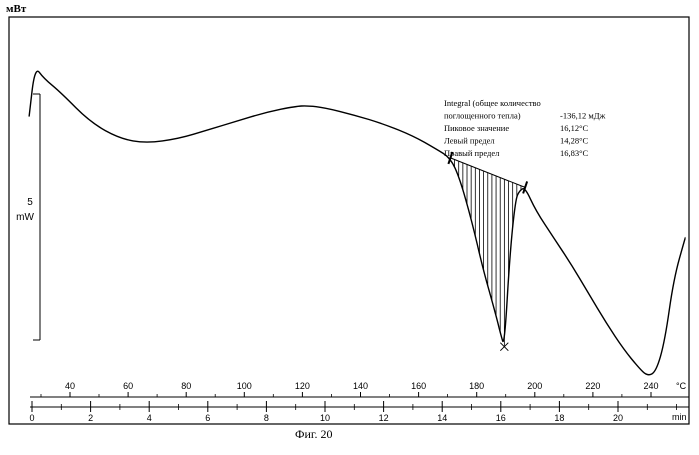 The height and width of the screenshot is (455, 699). Describe the element at coordinates (476, 386) in the screenshot. I see `temperature-tick-label: 180` at that location.